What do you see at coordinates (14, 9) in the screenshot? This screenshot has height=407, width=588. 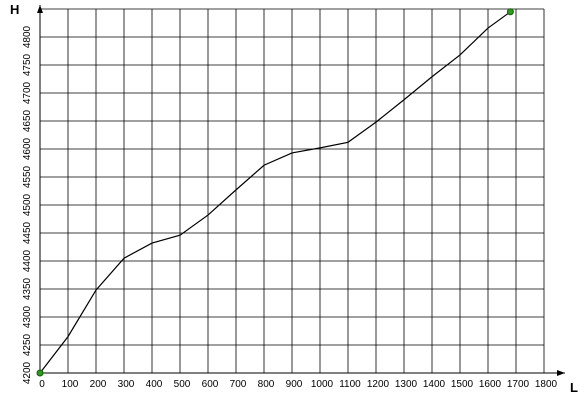 I see `y-axis-label: H` at bounding box center [14, 9].